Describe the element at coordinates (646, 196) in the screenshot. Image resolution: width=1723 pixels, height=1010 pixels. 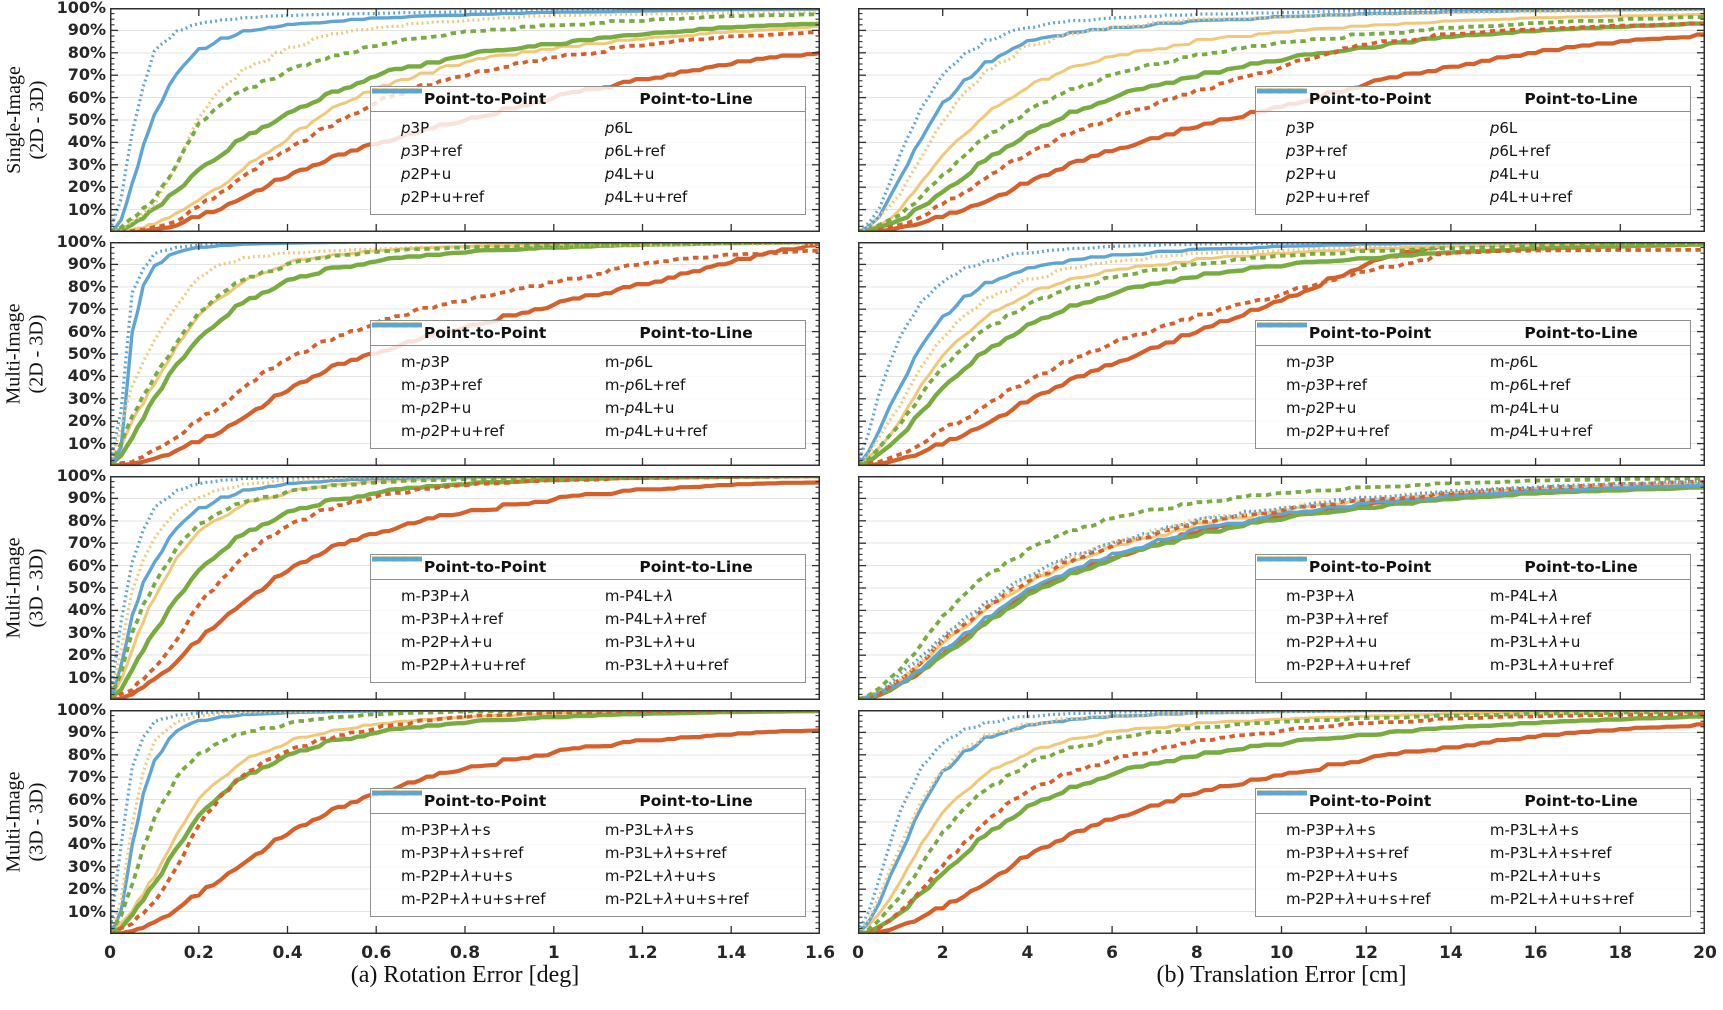
I see `legend-label: p4L+u+ref` at that location.